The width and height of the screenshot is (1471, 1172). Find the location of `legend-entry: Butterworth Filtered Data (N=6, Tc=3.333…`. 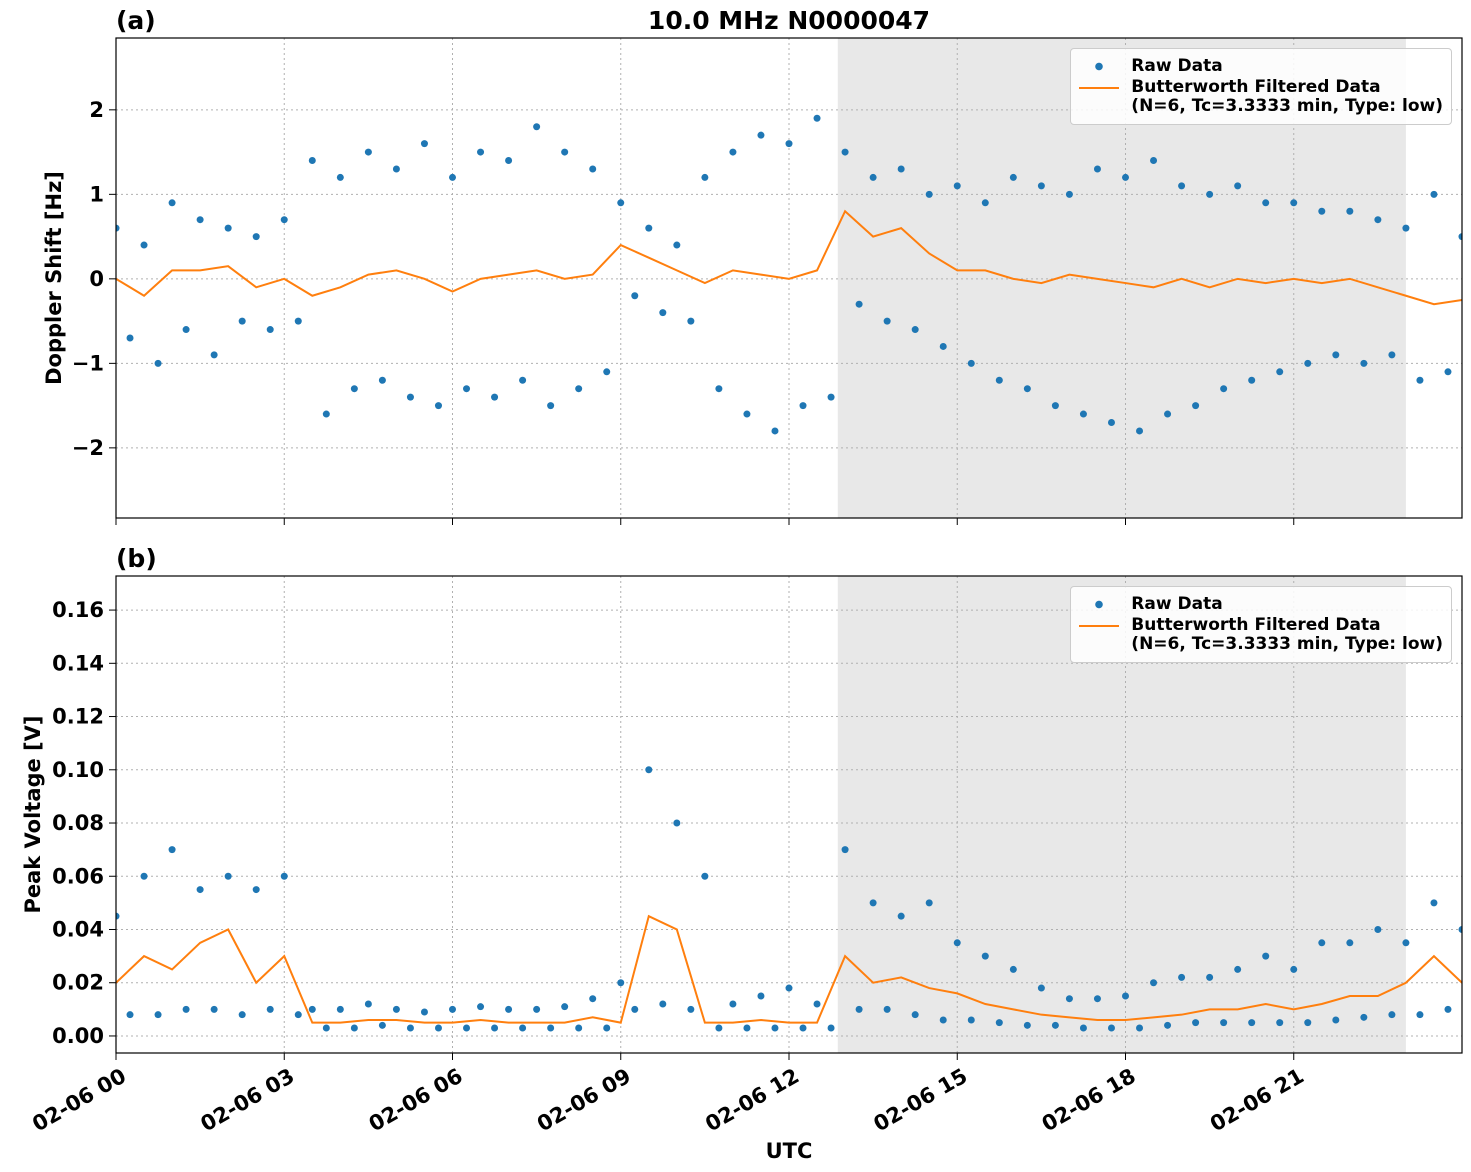

legend-entry: Butterworth Filtered Data (N=6, Tc=3.333… is located at coordinates (1261, 635).